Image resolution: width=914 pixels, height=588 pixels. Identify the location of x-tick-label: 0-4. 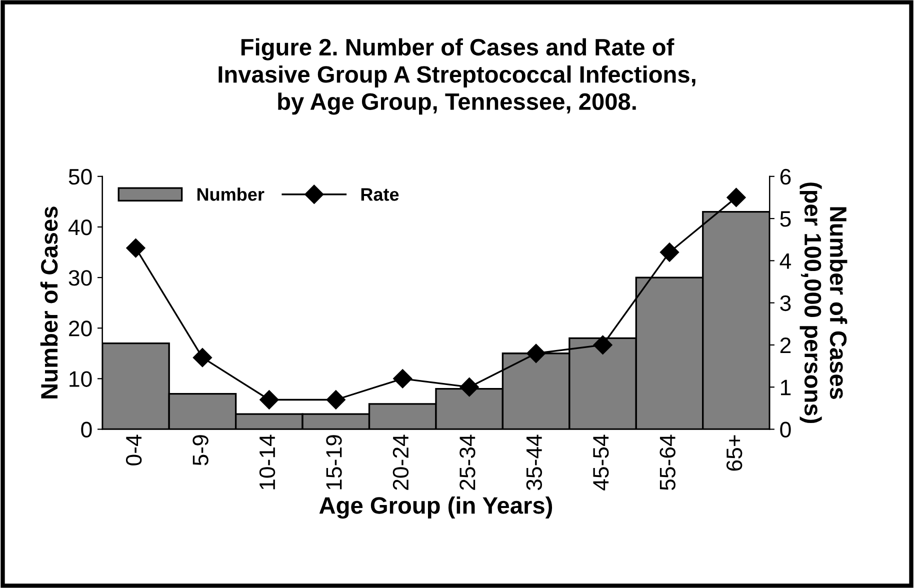
(134, 450).